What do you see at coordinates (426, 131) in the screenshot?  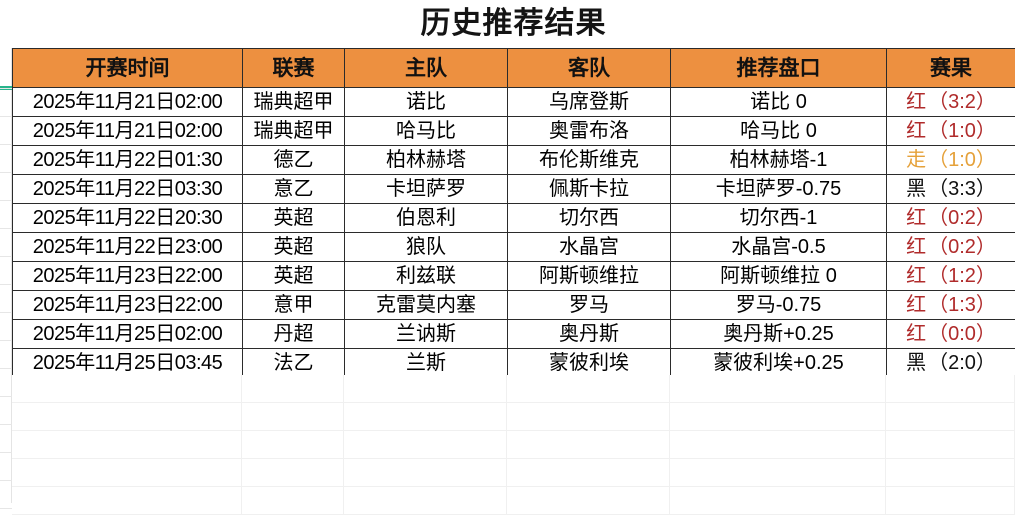 I see `cell-home-team: 哈马比` at bounding box center [426, 131].